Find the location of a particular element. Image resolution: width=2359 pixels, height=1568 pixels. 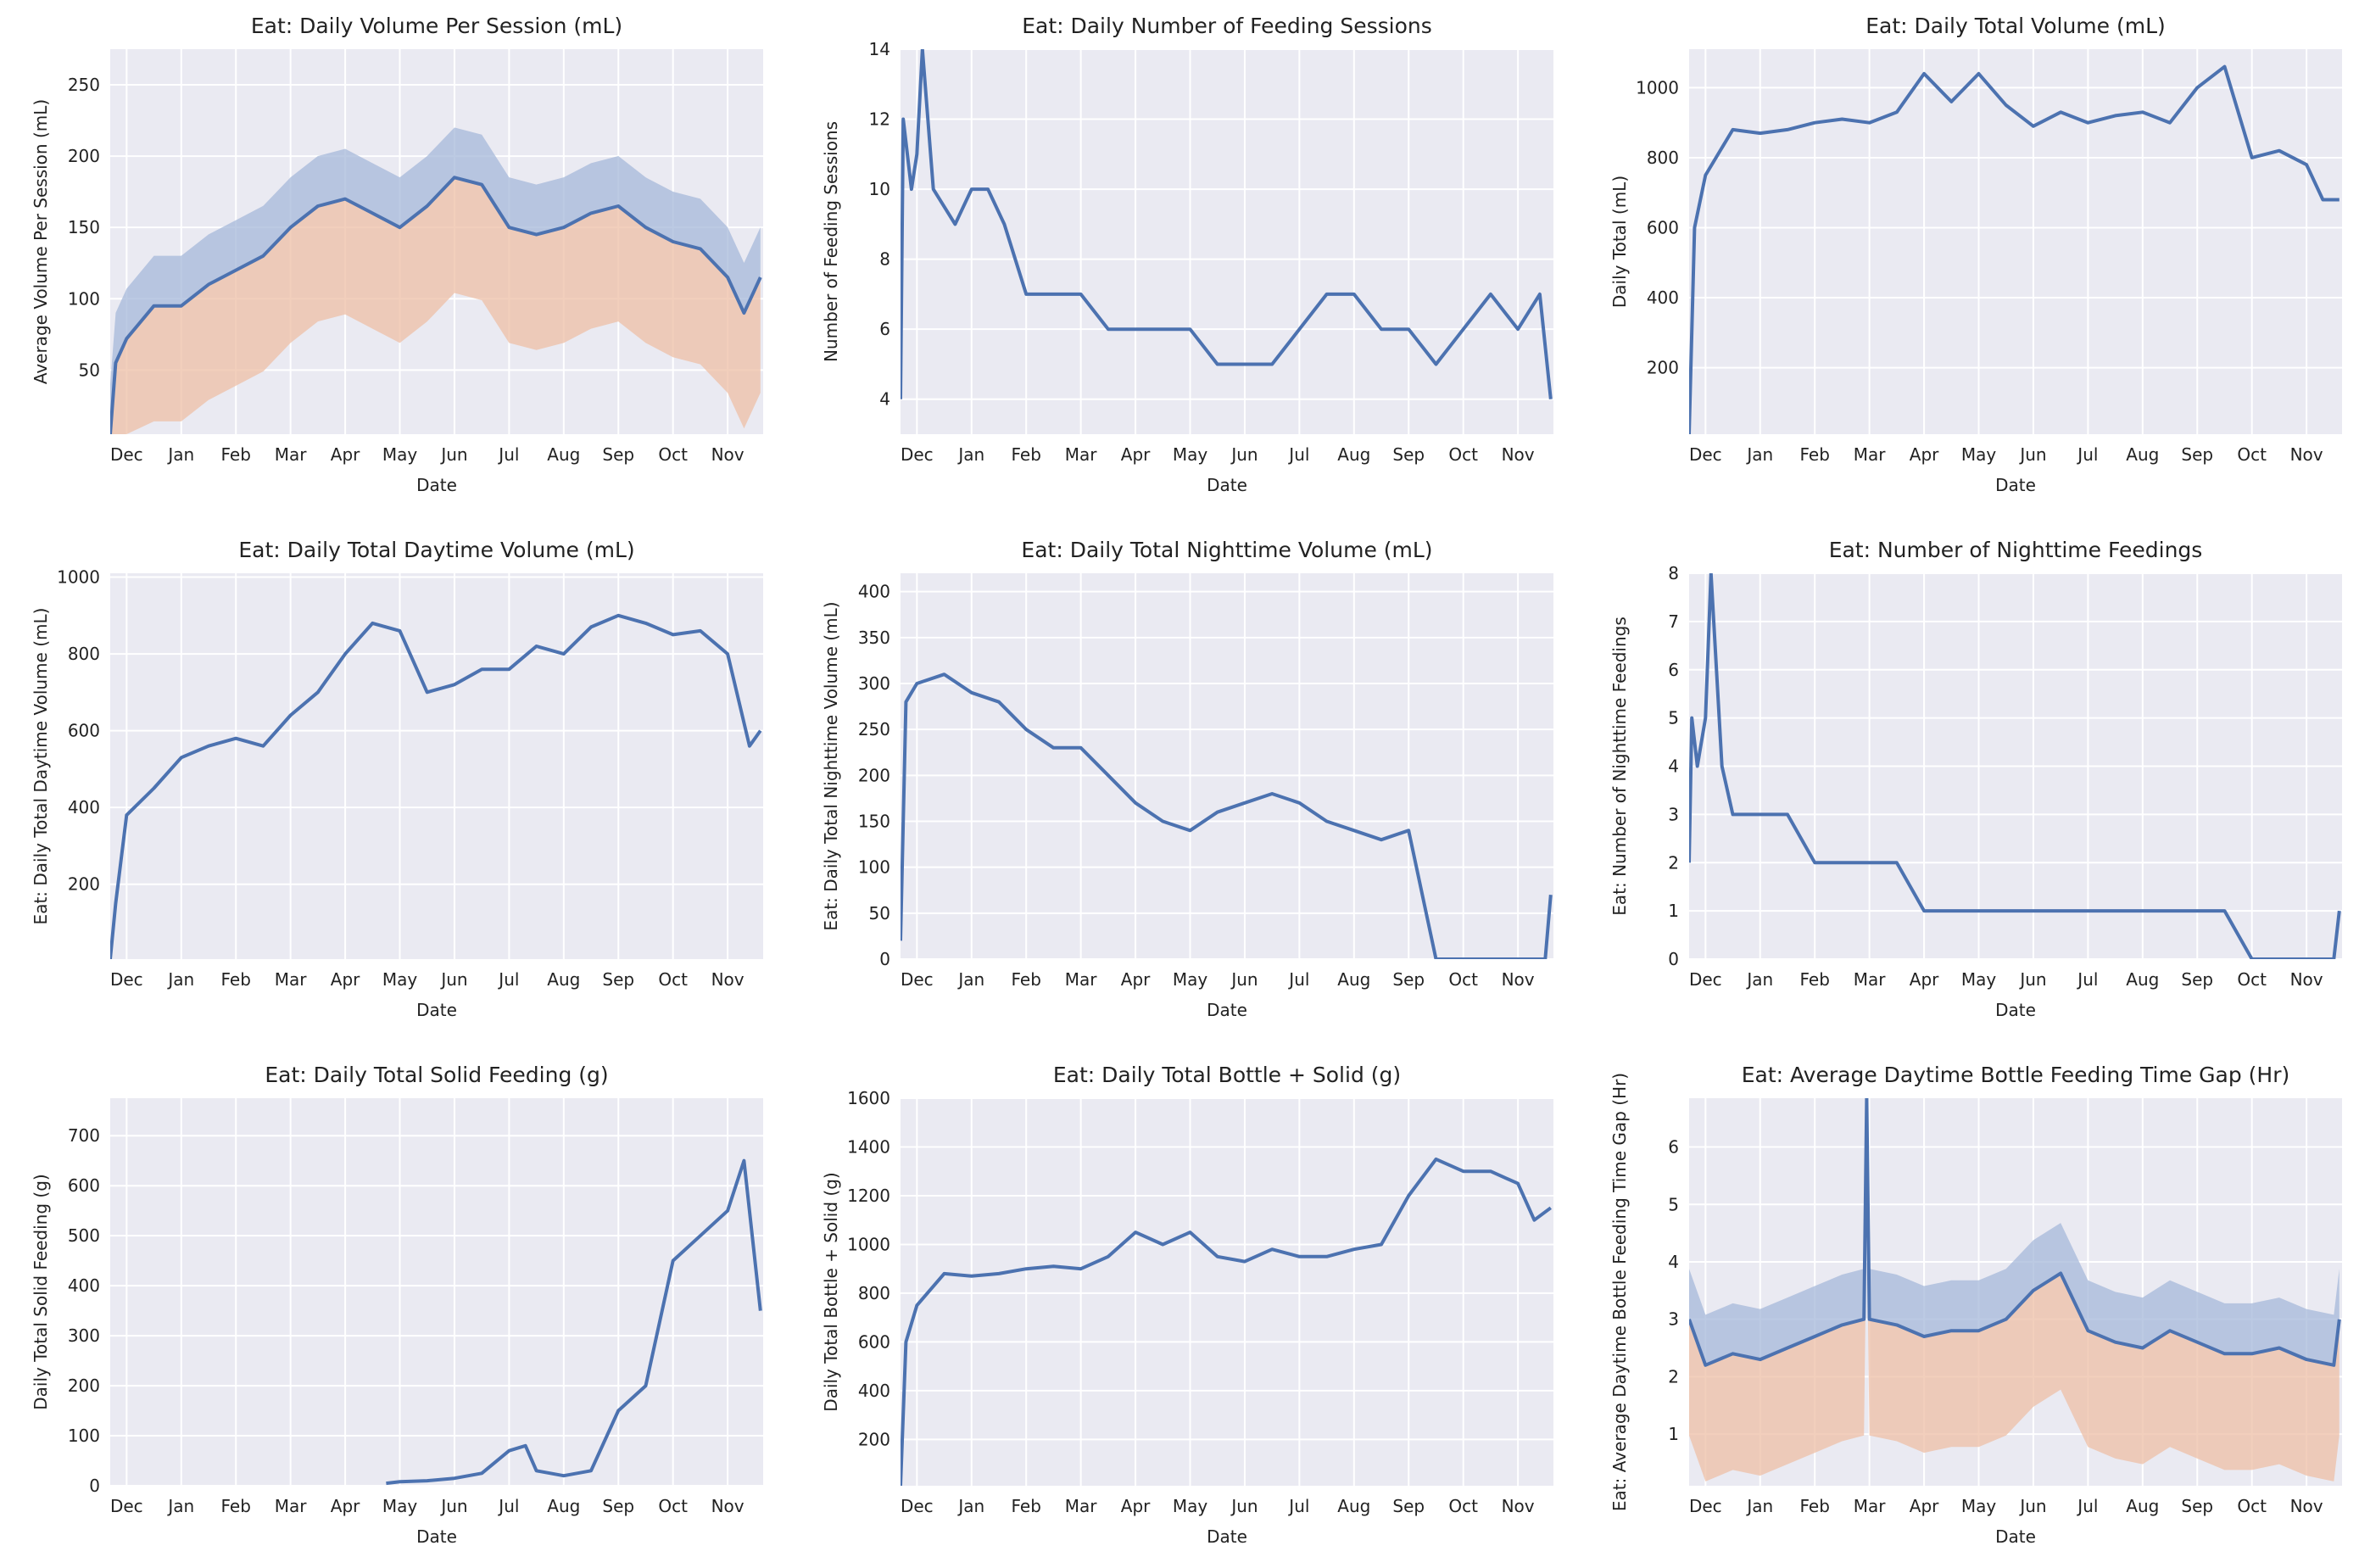

y-tick-label: 1 is located at coordinates (1673, 1434).